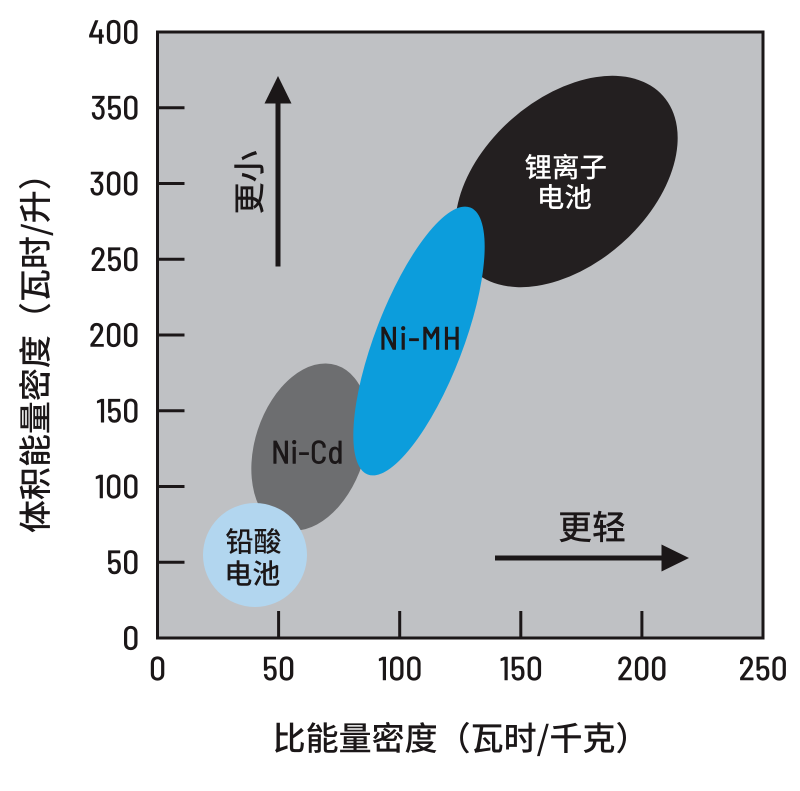  I want to click on label-lead-acid-line2, so click(253, 573).